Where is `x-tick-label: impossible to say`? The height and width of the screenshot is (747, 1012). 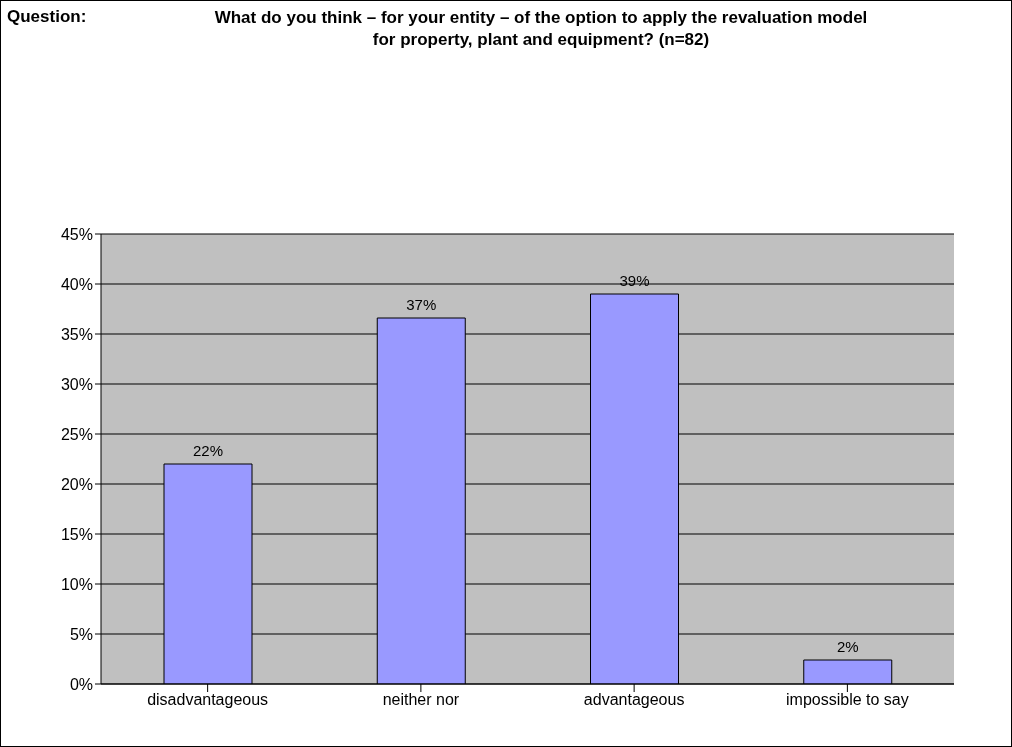 x-tick-label: impossible to say is located at coordinates (847, 700).